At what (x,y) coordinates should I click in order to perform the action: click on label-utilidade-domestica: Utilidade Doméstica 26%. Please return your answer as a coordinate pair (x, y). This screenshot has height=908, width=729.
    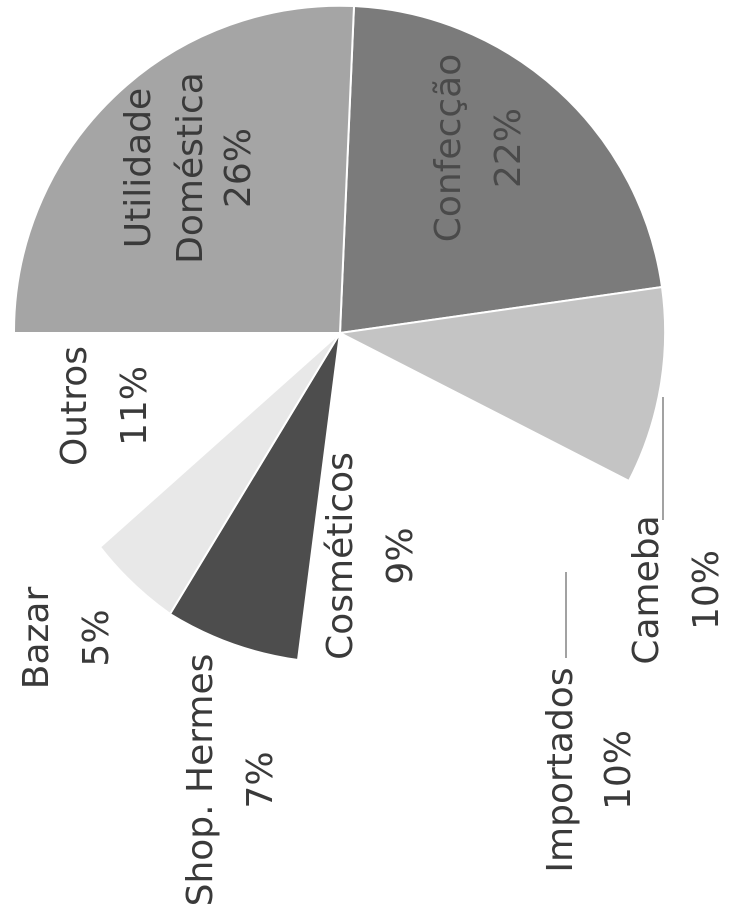
    Looking at the image, I should click on (188, 168).